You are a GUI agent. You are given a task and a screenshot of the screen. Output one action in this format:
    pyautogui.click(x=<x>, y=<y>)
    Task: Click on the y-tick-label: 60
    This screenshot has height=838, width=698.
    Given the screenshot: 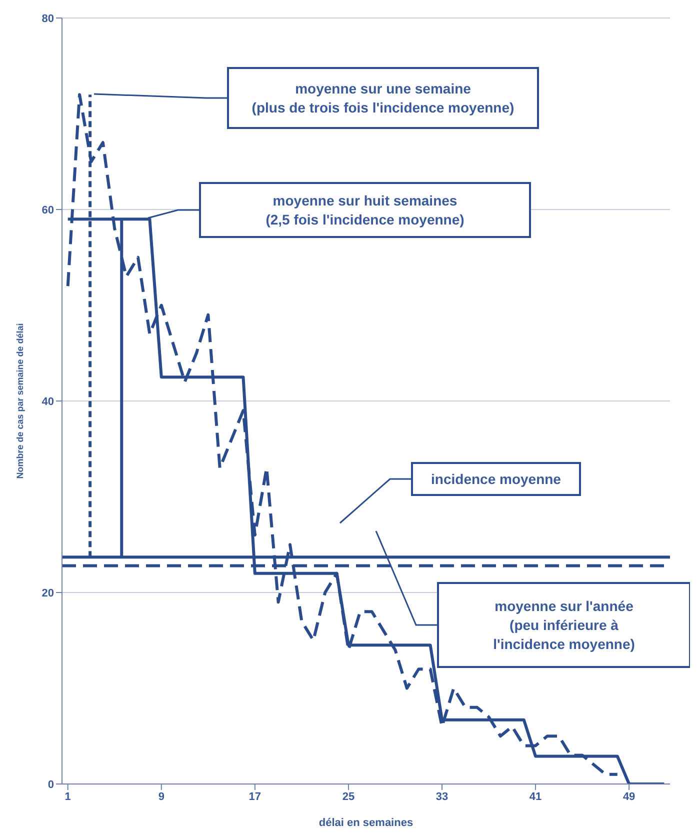 What is the action you would take?
    pyautogui.click(x=48, y=210)
    